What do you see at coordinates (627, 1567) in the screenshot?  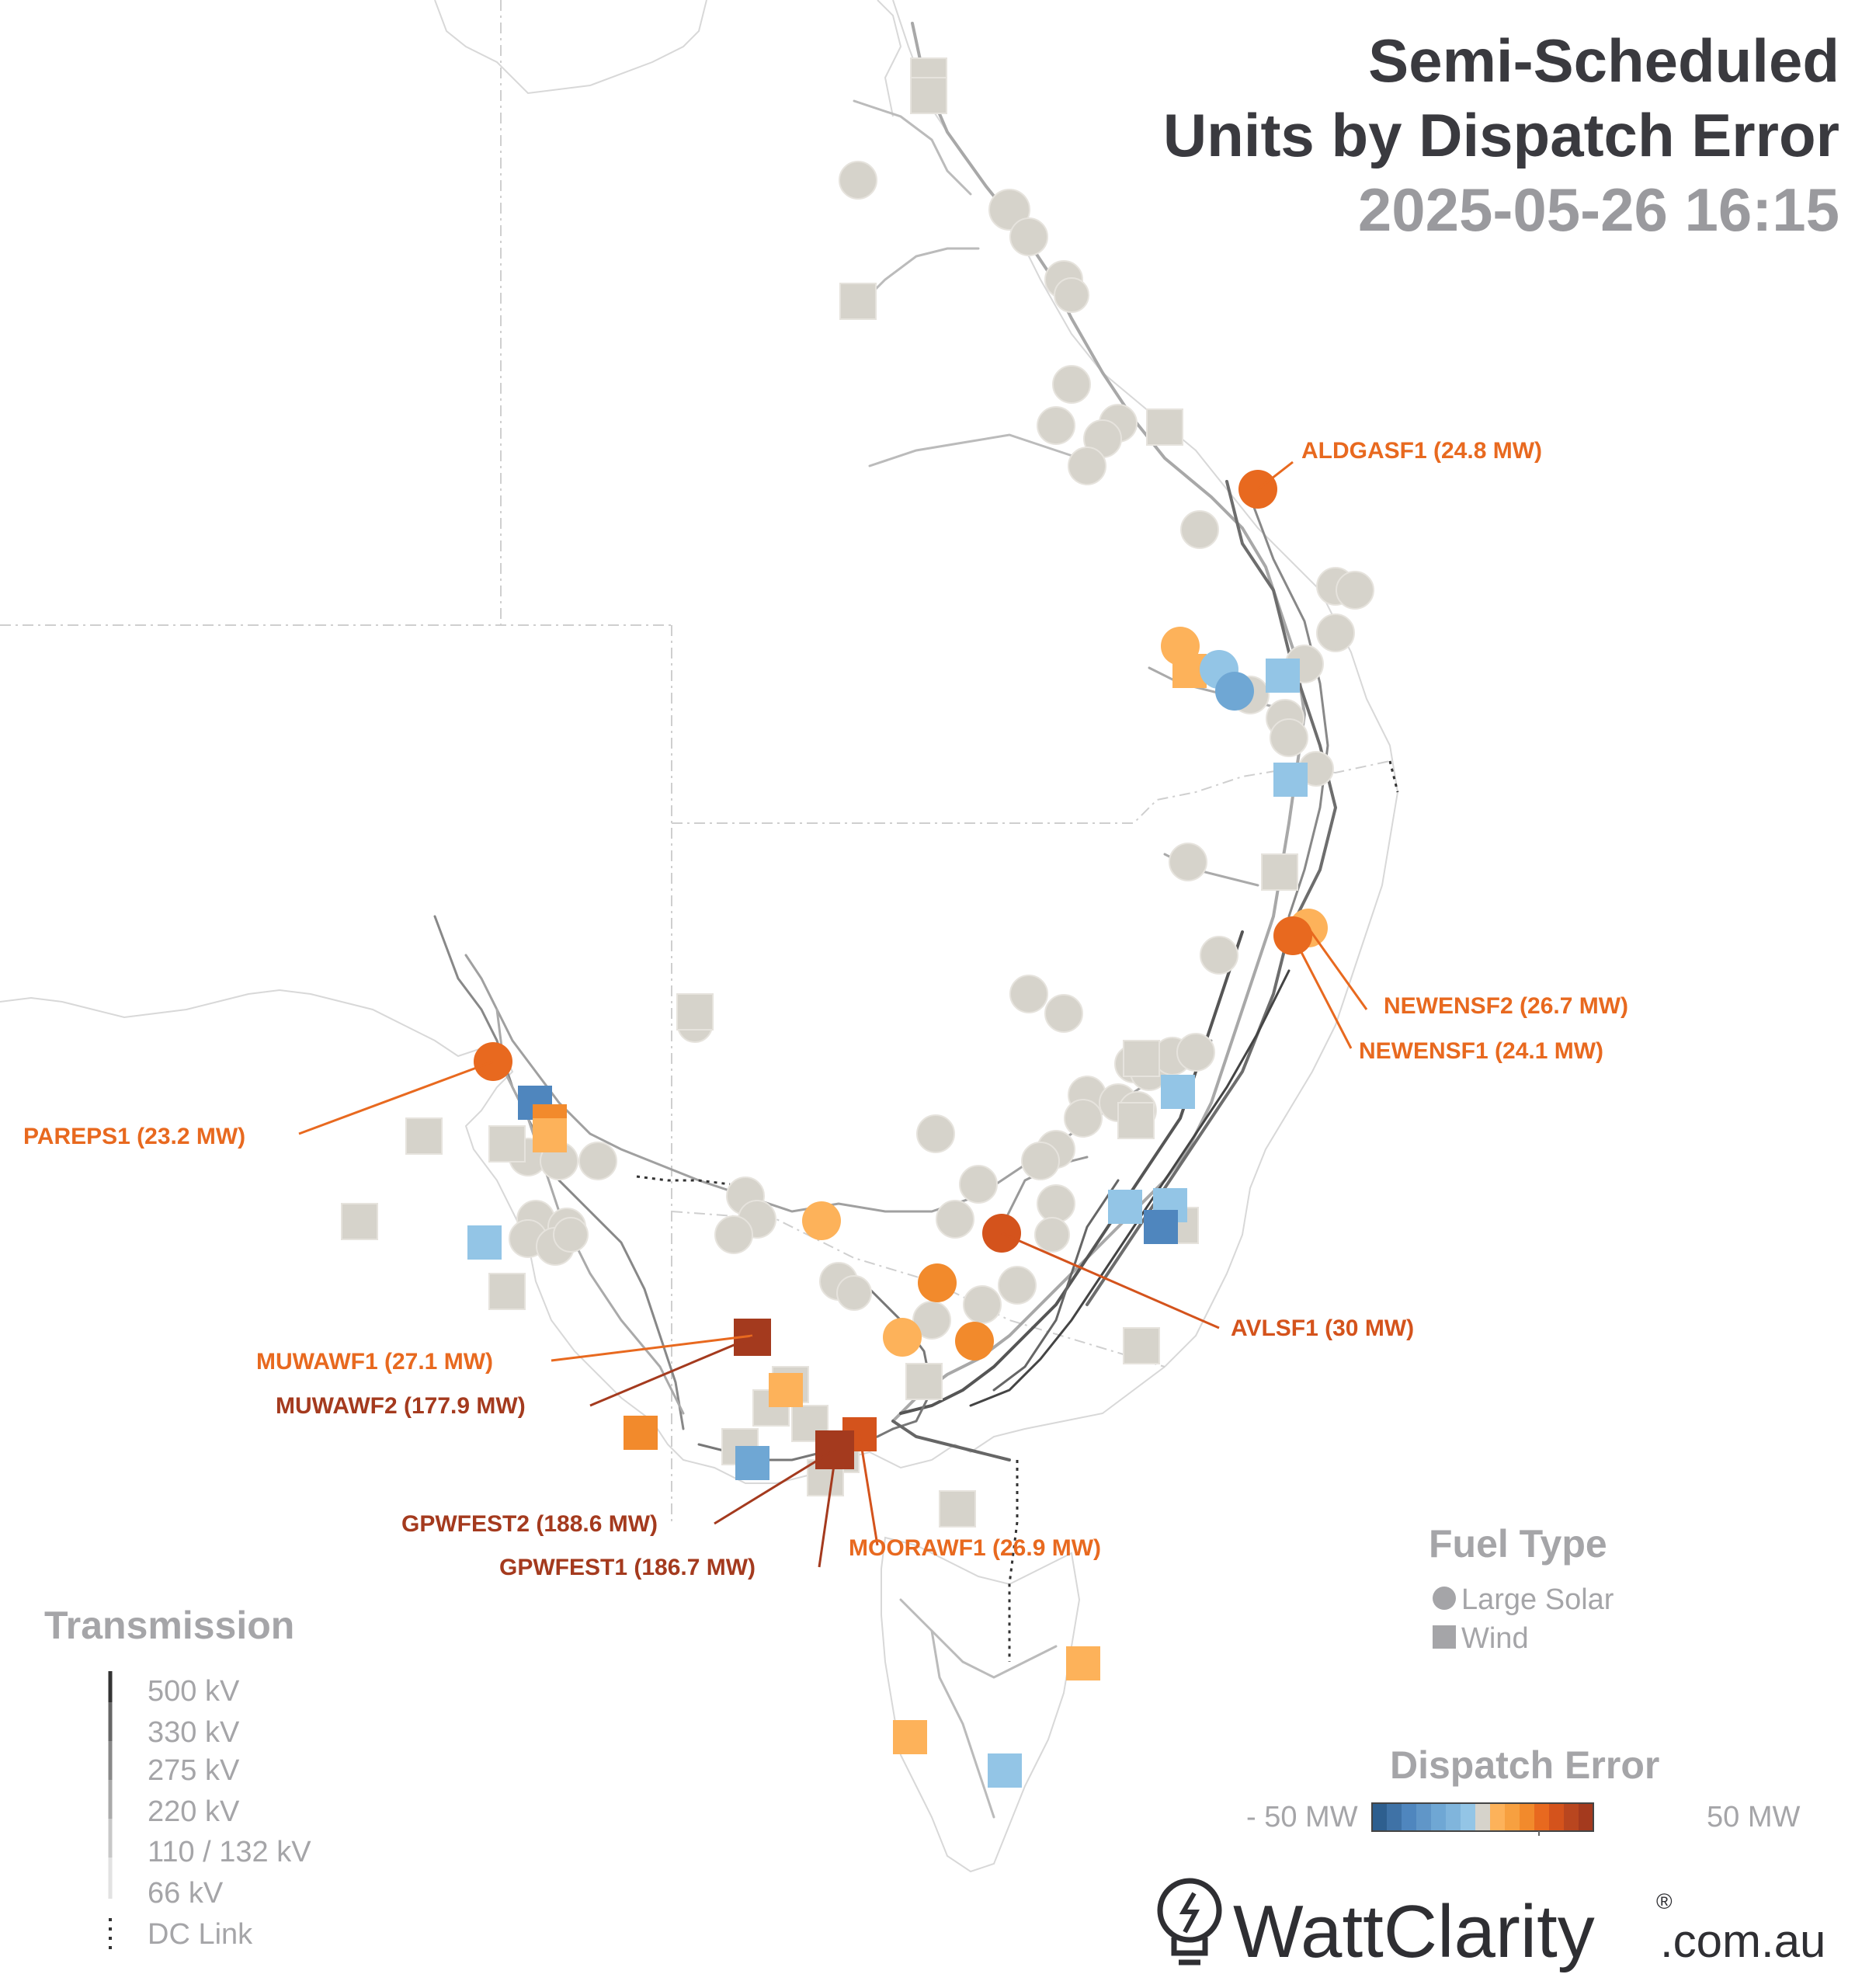 I see `label-gpwfest1: GPWFEST1 (186.7 MW)` at bounding box center [627, 1567].